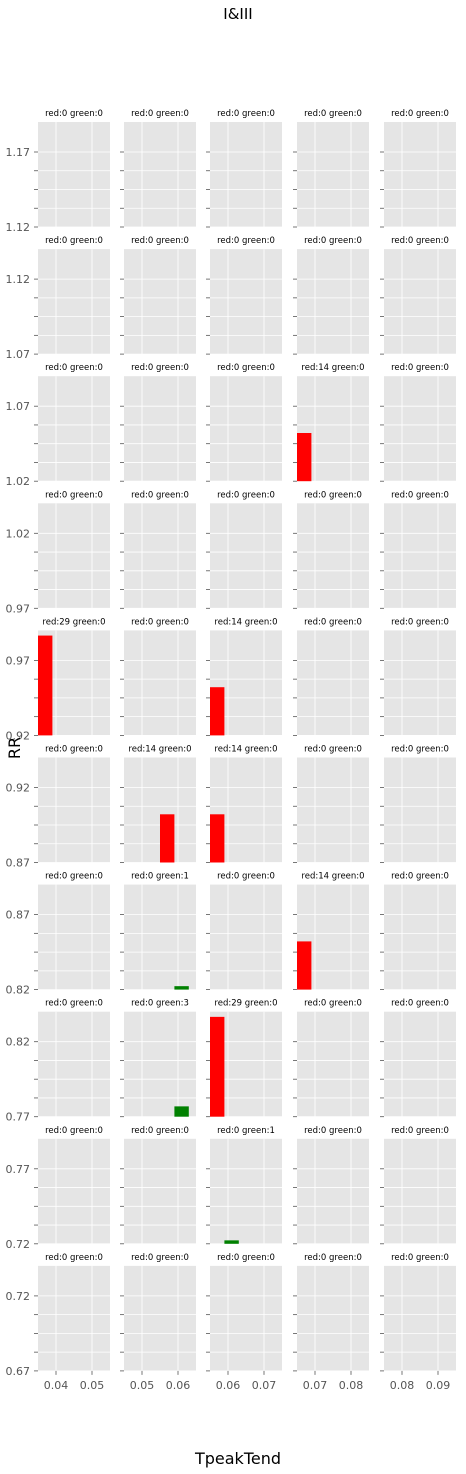 The height and width of the screenshot is (1474, 466). Describe the element at coordinates (244, 804) in the screenshot. I see `panel-r5-c2: red:14 green:0` at that location.